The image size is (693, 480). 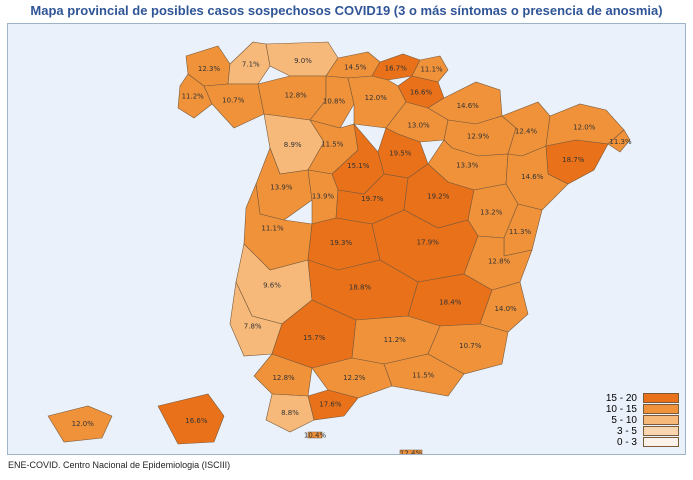 I want to click on province-label: 9.6%, so click(x=272, y=286).